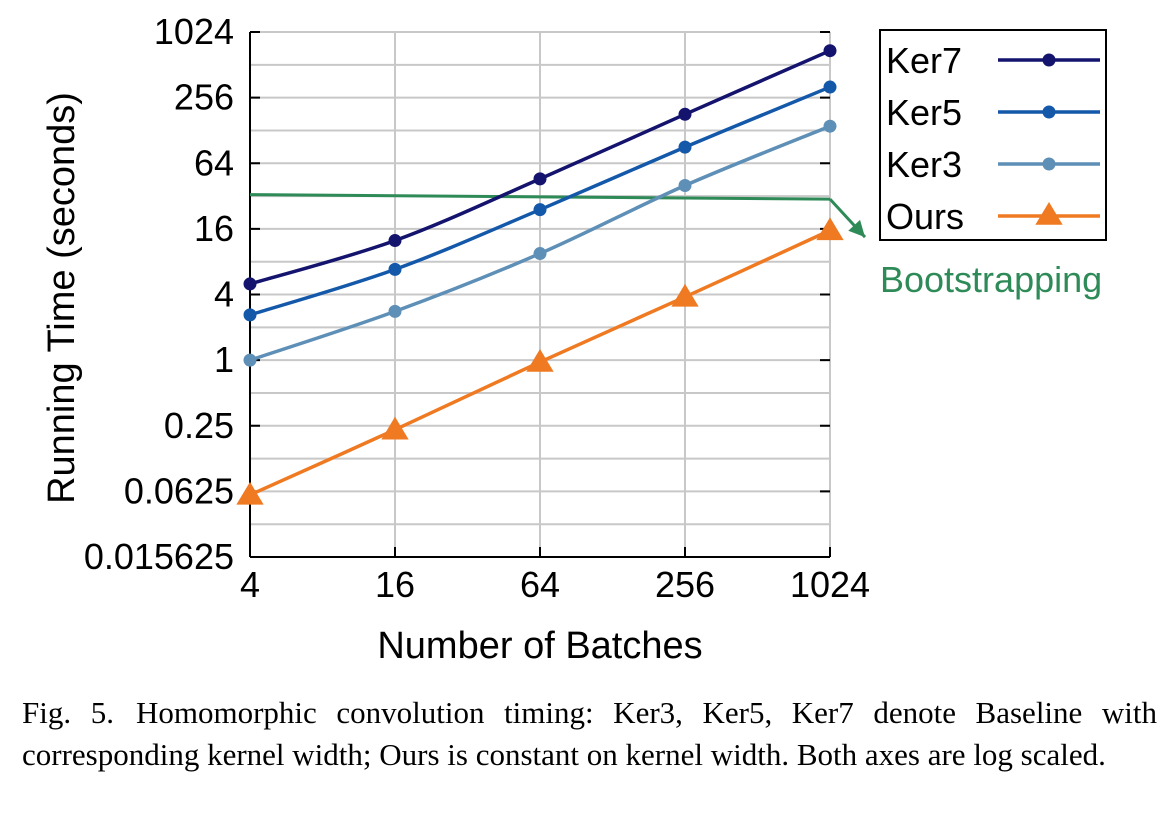  Describe the element at coordinates (1049, 164) in the screenshot. I see `legend-marker-ker3` at that location.